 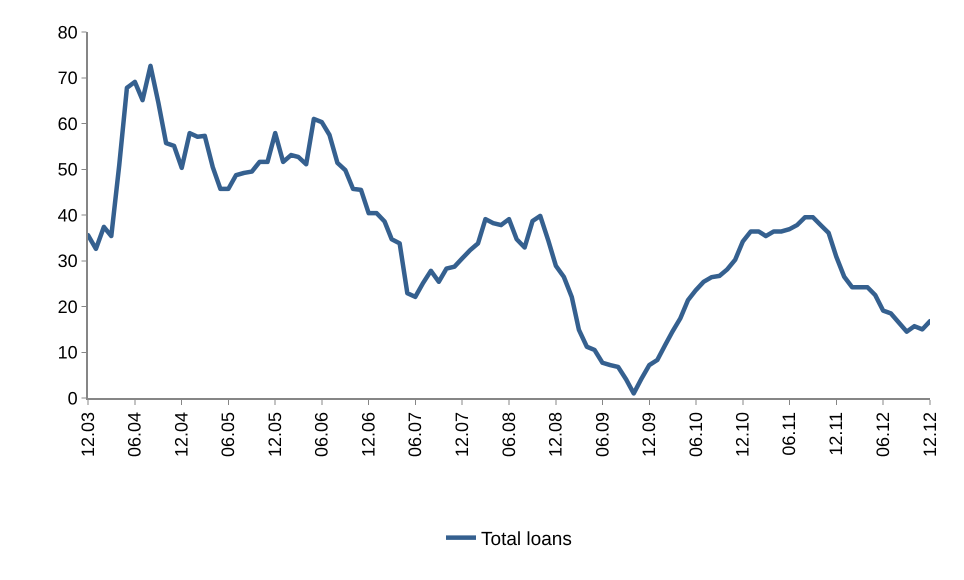 I want to click on y-tick-label: 60, so click(x=68, y=124).